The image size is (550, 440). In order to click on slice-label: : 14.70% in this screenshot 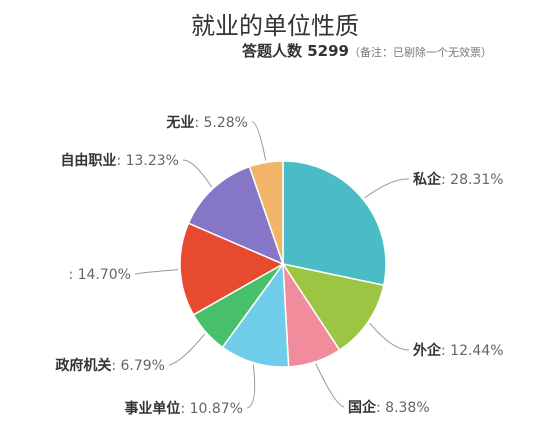, I will do `click(99, 275)`.